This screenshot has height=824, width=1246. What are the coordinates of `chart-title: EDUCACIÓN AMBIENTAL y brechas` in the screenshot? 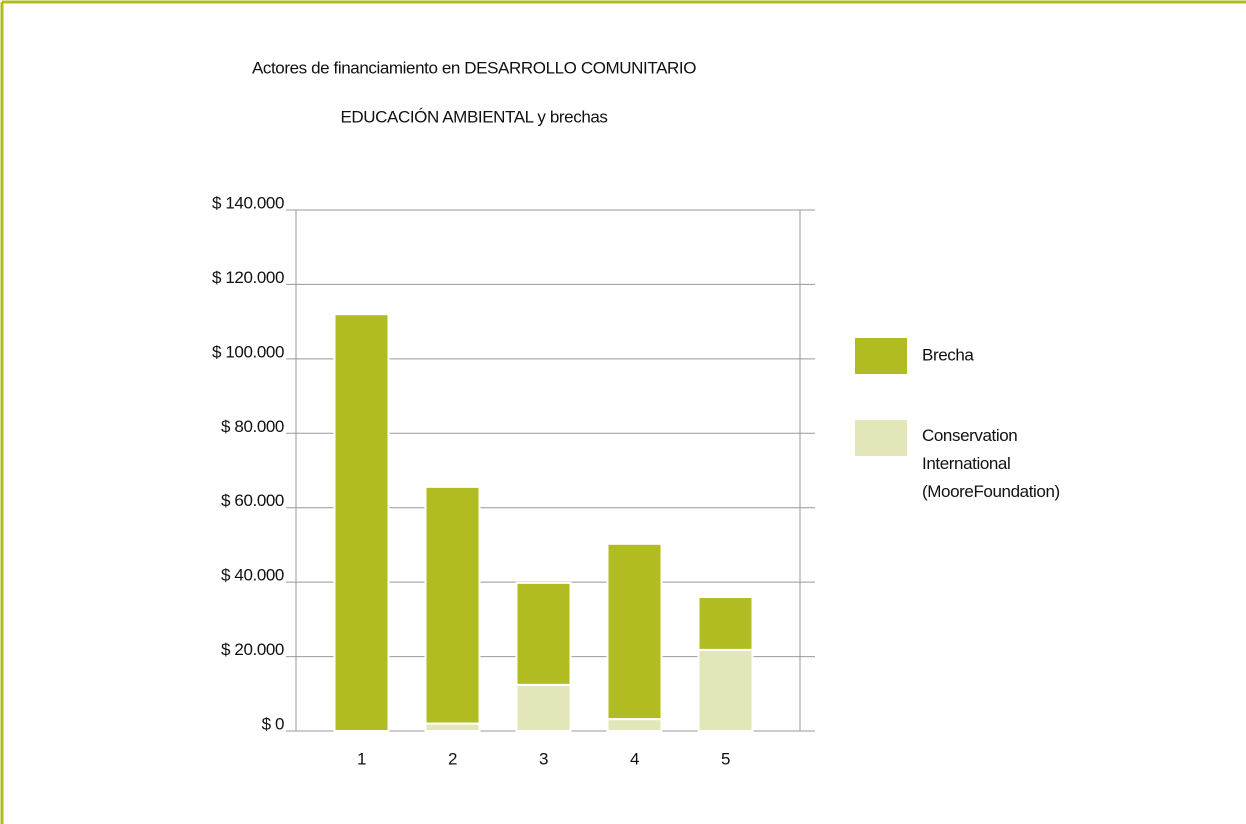 It's located at (473, 116).